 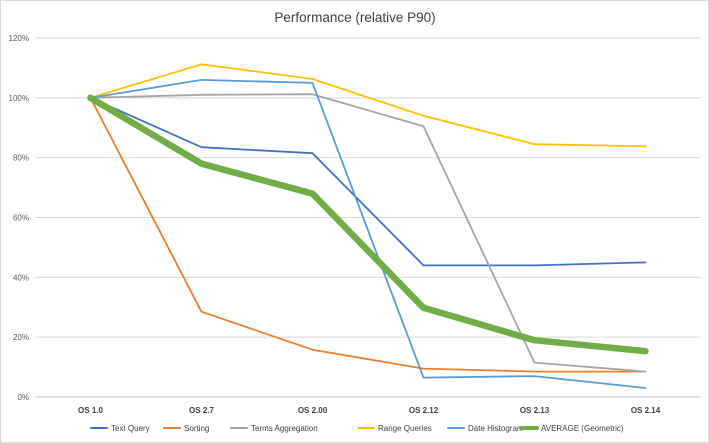 I want to click on x-tick-label: OS 1.0, so click(x=90, y=410).